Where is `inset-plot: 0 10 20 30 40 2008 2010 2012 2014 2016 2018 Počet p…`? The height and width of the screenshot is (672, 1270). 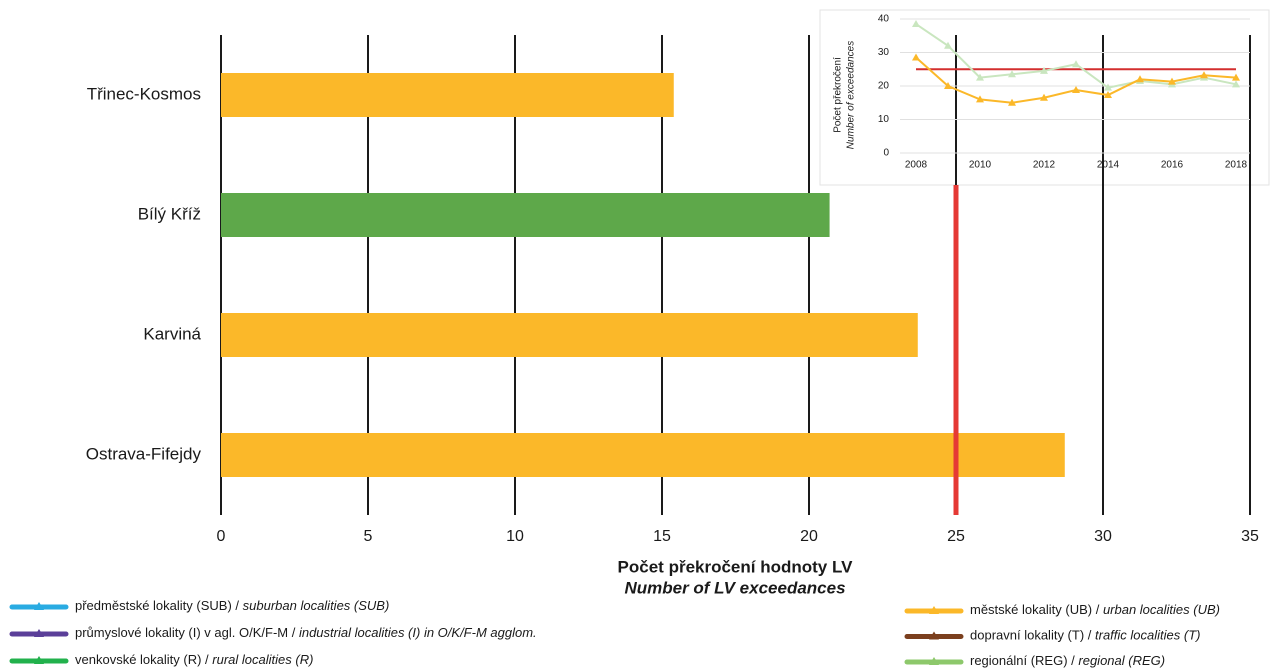
inset-plot: 0 10 20 30 40 2008 2010 2012 2014 2016 2018 Počet p… is located at coordinates (1041, 92).